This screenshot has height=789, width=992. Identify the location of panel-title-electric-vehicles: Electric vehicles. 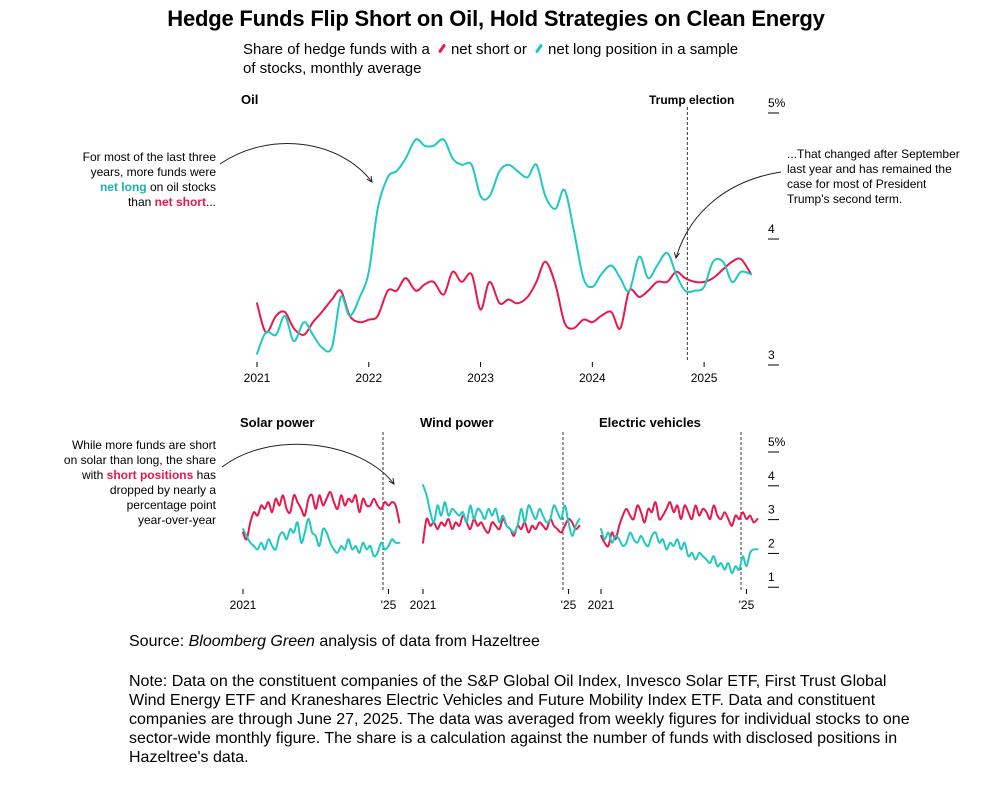
(650, 422).